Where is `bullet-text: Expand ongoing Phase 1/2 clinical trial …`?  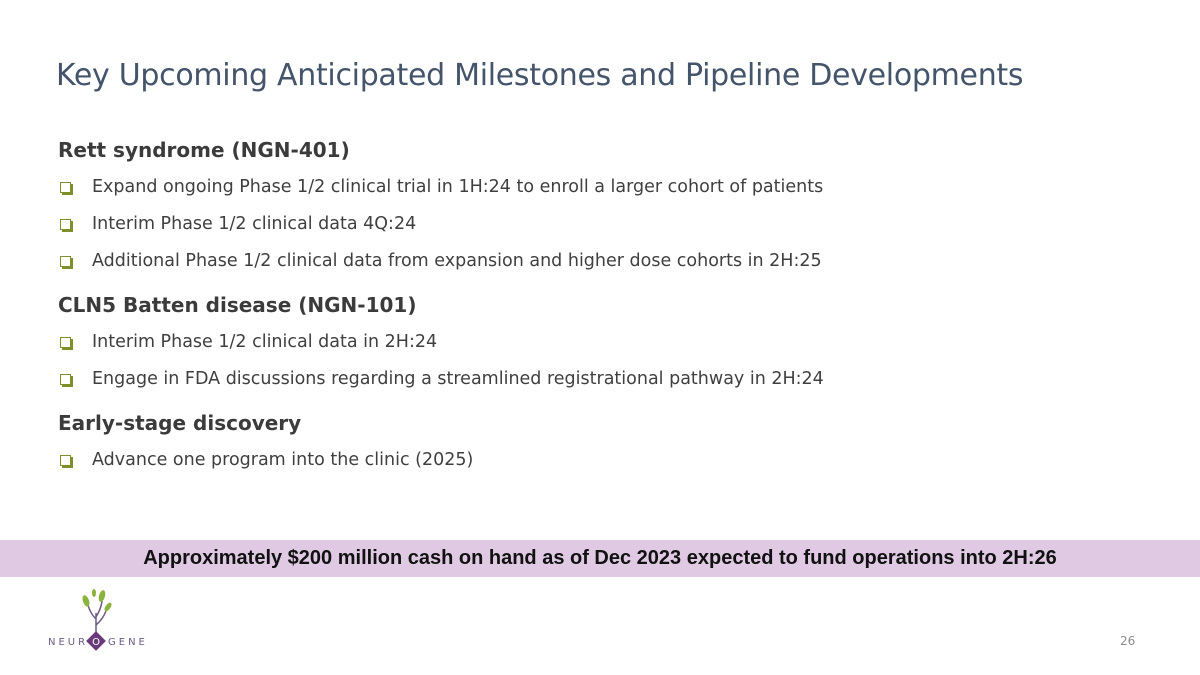
bullet-text: Expand ongoing Phase 1/2 clinical trial … is located at coordinates (458, 187).